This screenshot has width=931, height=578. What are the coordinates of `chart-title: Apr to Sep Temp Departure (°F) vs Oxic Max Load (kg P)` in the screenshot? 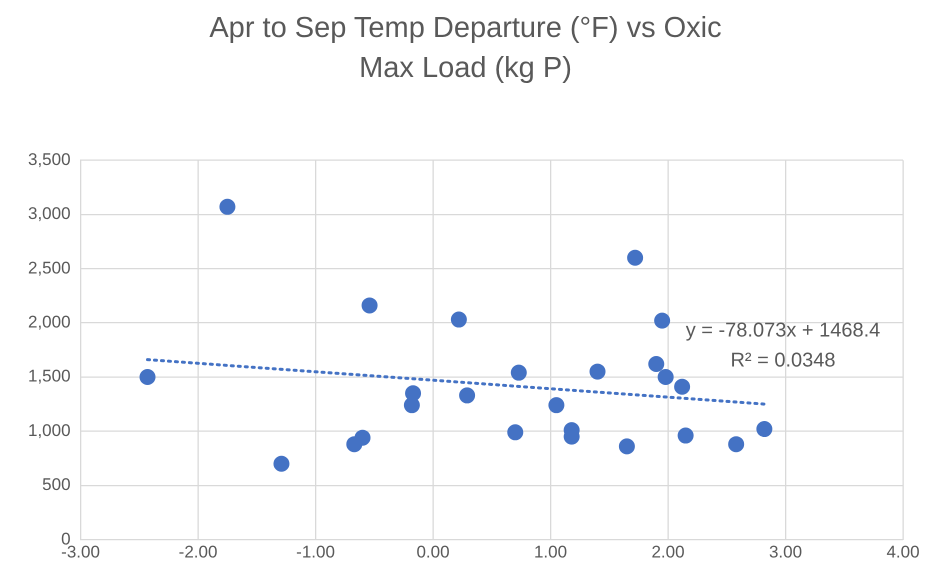 It's located at (465, 48).